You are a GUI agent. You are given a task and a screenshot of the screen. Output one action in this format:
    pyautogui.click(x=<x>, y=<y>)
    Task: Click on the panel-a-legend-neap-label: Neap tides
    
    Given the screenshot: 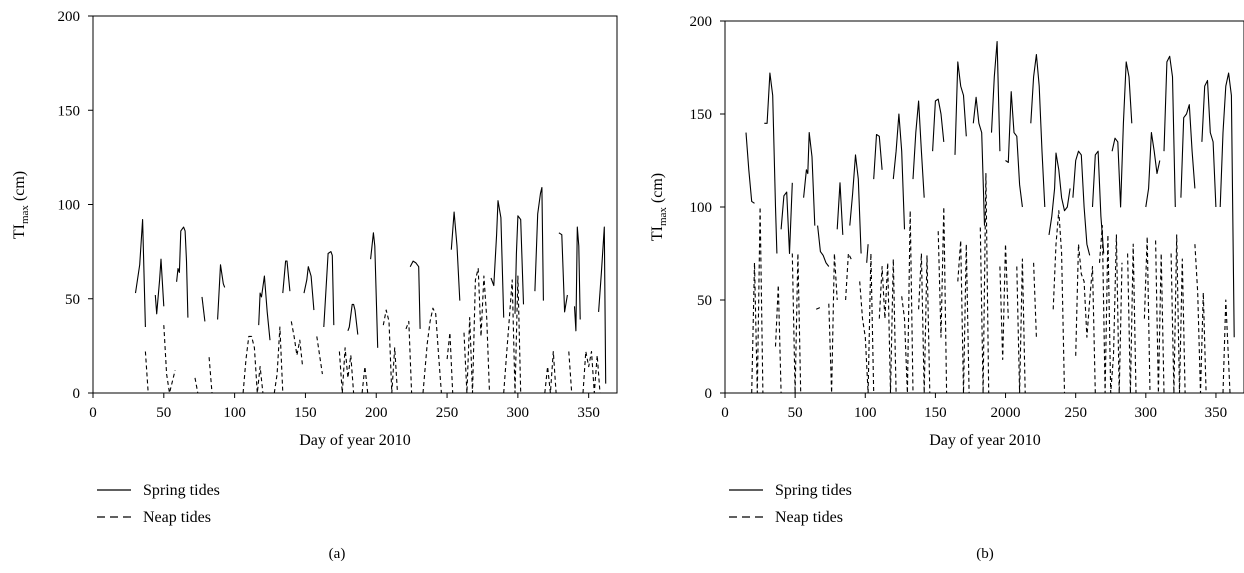 What is the action you would take?
    pyautogui.click(x=177, y=517)
    